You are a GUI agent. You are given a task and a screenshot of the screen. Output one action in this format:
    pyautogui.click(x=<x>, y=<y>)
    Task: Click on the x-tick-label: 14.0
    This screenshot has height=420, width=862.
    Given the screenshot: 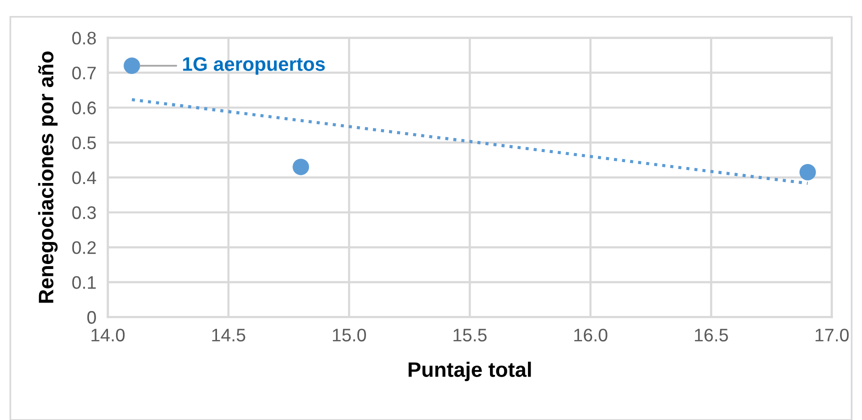 What is the action you would take?
    pyautogui.click(x=108, y=335)
    